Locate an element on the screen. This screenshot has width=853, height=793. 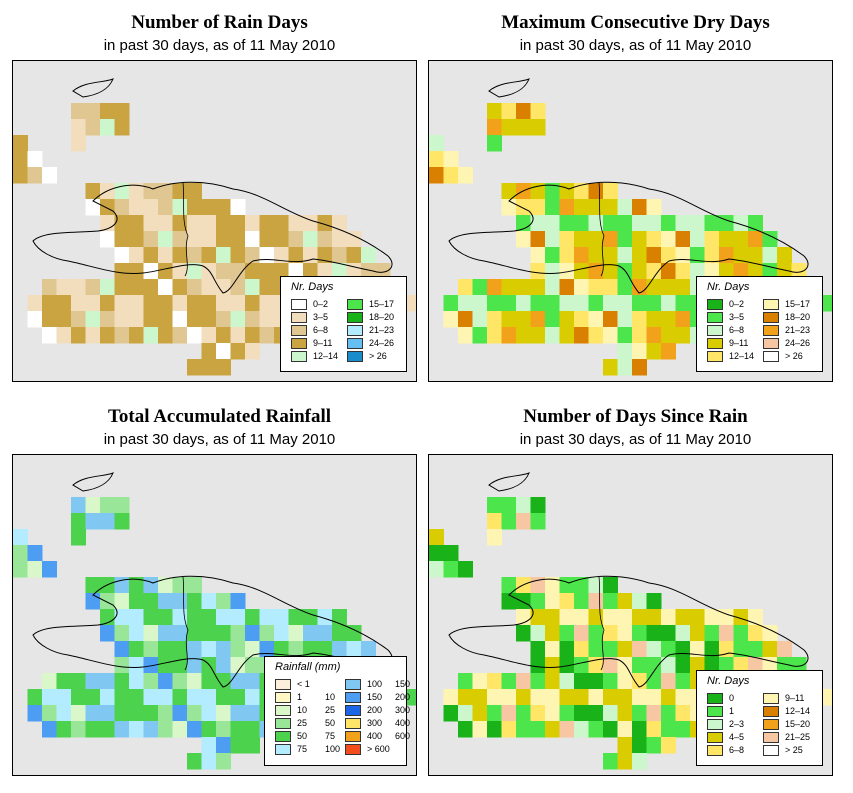
island-outline is located at coordinates (93, 482).